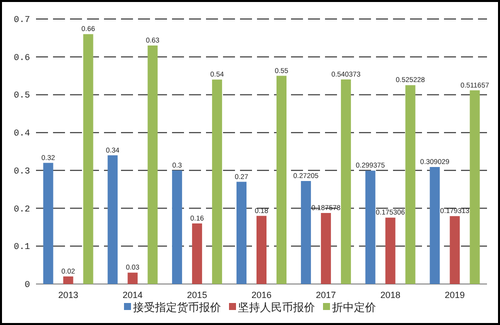  What do you see at coordinates (68, 295) in the screenshot?
I see `x-tick-label: 2013` at bounding box center [68, 295].